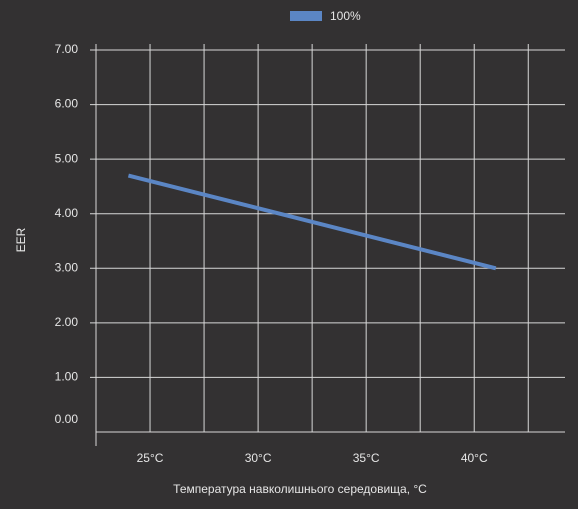  What do you see at coordinates (67, 419) in the screenshot?
I see `y-tick-label: 0.00` at bounding box center [67, 419].